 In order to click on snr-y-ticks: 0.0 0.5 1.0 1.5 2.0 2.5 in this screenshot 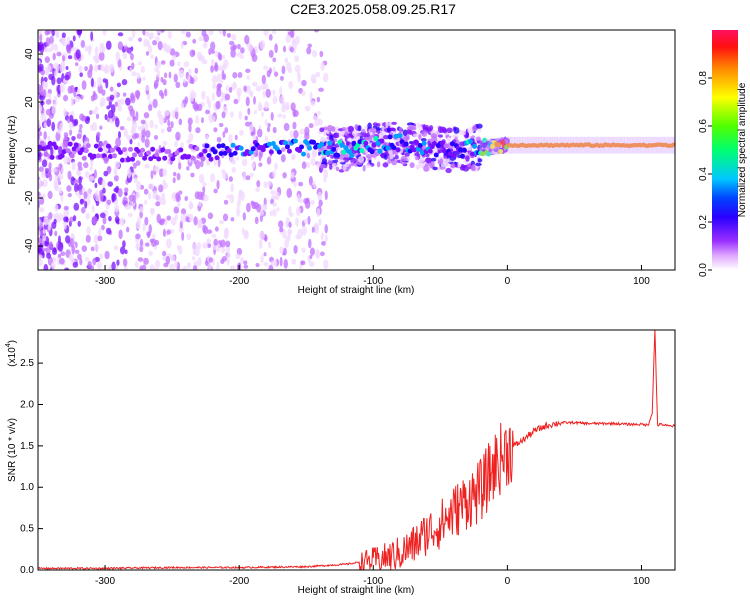, I will do `click(31, 467)`.